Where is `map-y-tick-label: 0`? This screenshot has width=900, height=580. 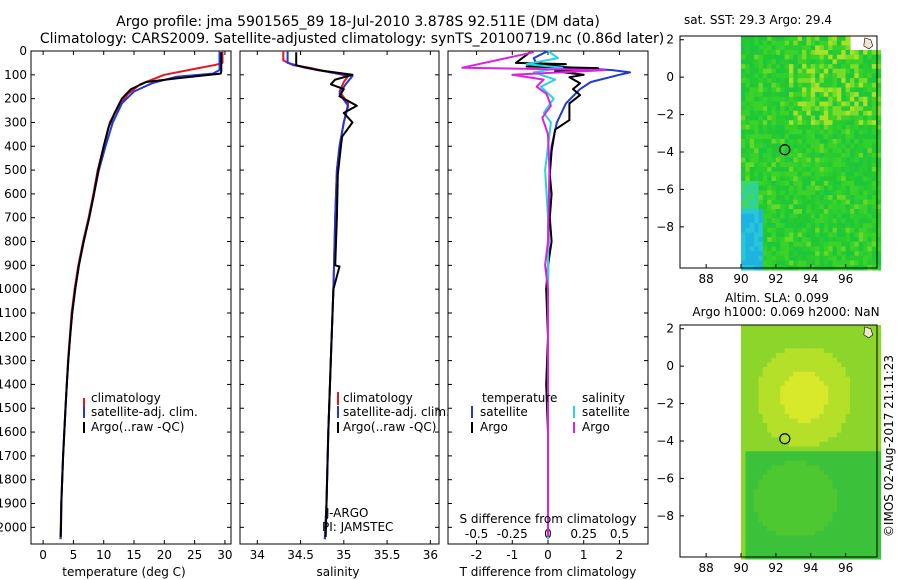
map-y-tick-label: 0 is located at coordinates (670, 77).